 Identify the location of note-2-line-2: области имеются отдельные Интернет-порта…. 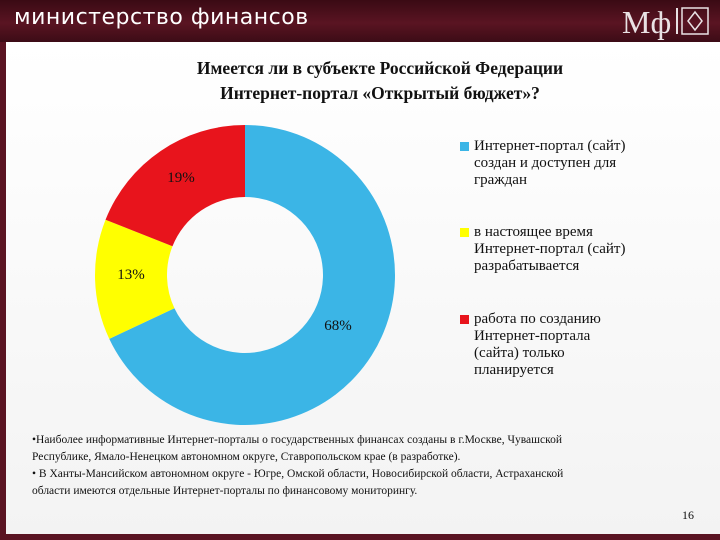
(225, 491).